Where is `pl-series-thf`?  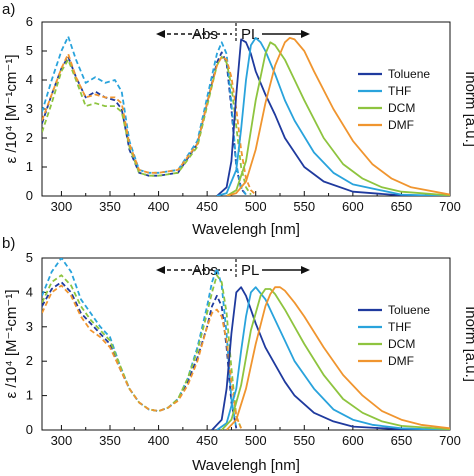 pl-series-thf is located at coordinates (333, 358).